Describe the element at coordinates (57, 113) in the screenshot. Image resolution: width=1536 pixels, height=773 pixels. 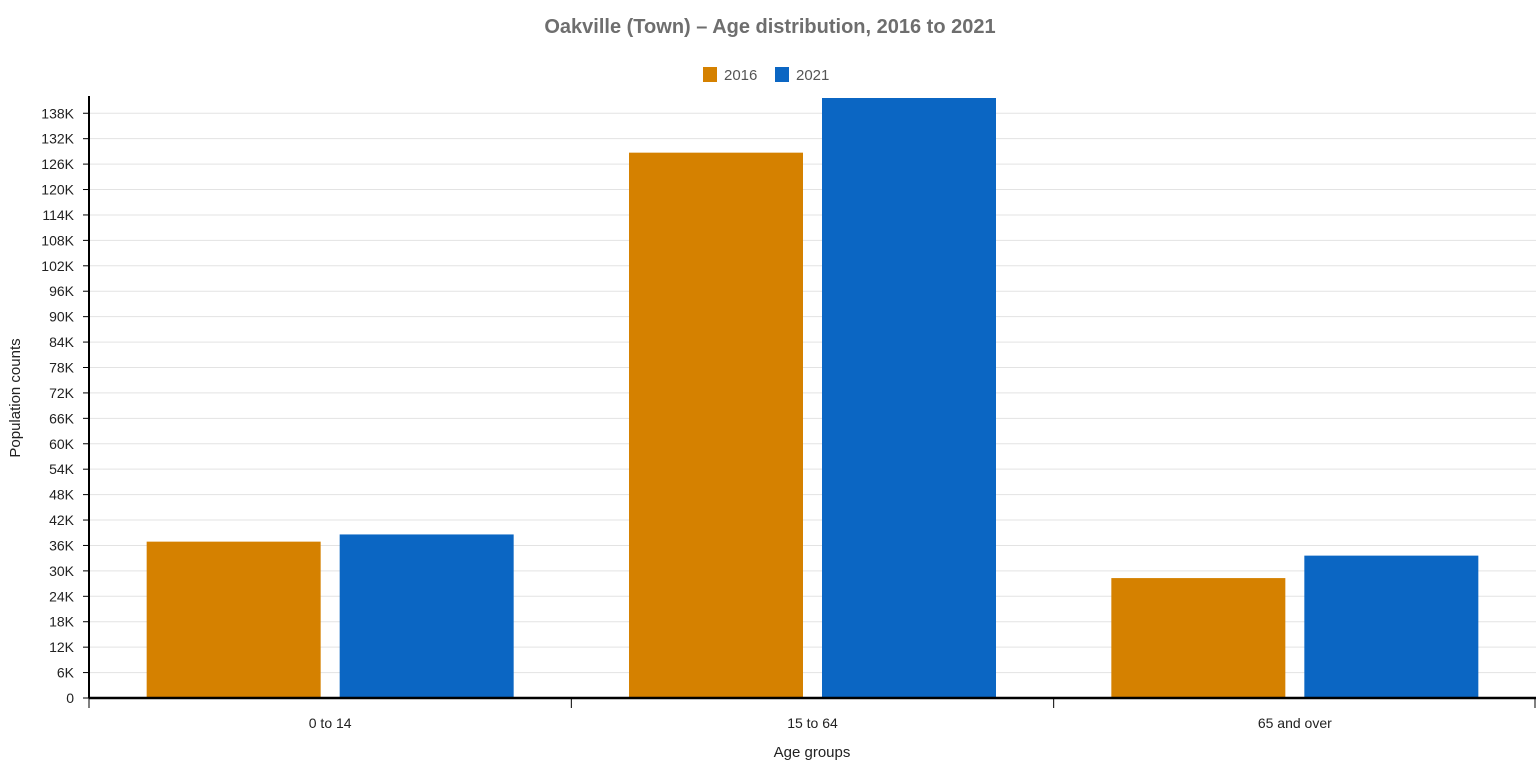
I see `y-tick-label: 138K` at that location.